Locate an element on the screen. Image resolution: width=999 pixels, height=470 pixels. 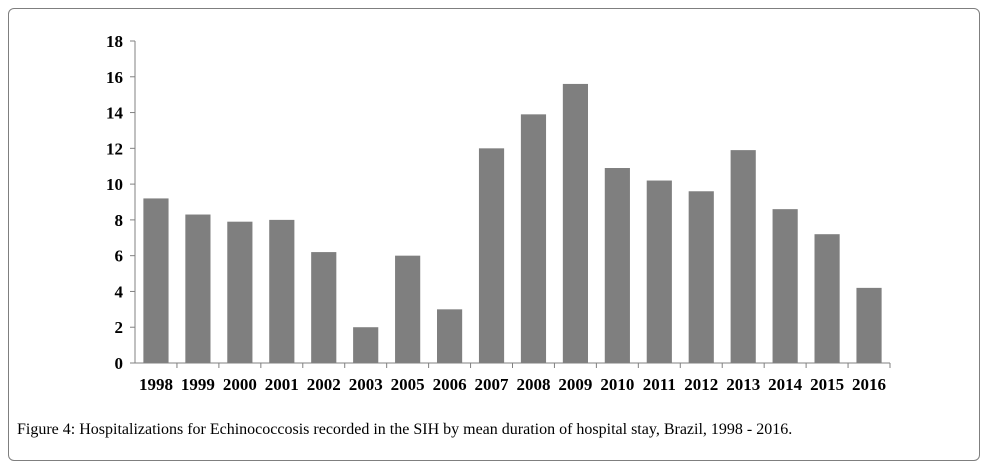
x-tick-label-2006: 2006 is located at coordinates (450, 384).